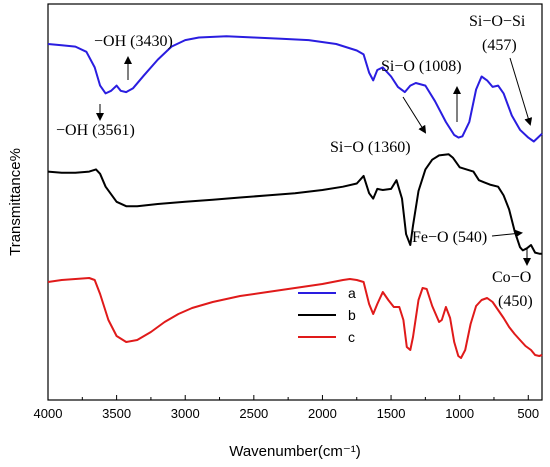  Describe the element at coordinates (499, 45) in the screenshot. I see `annotation-siosi-457: (457)` at that location.